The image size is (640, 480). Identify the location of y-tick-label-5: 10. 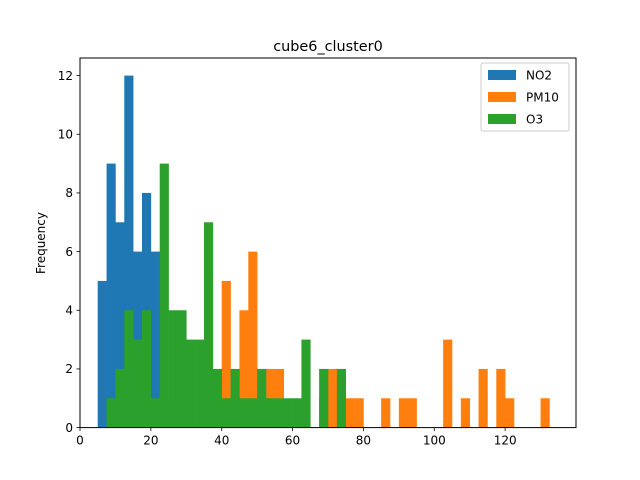
(65, 135).